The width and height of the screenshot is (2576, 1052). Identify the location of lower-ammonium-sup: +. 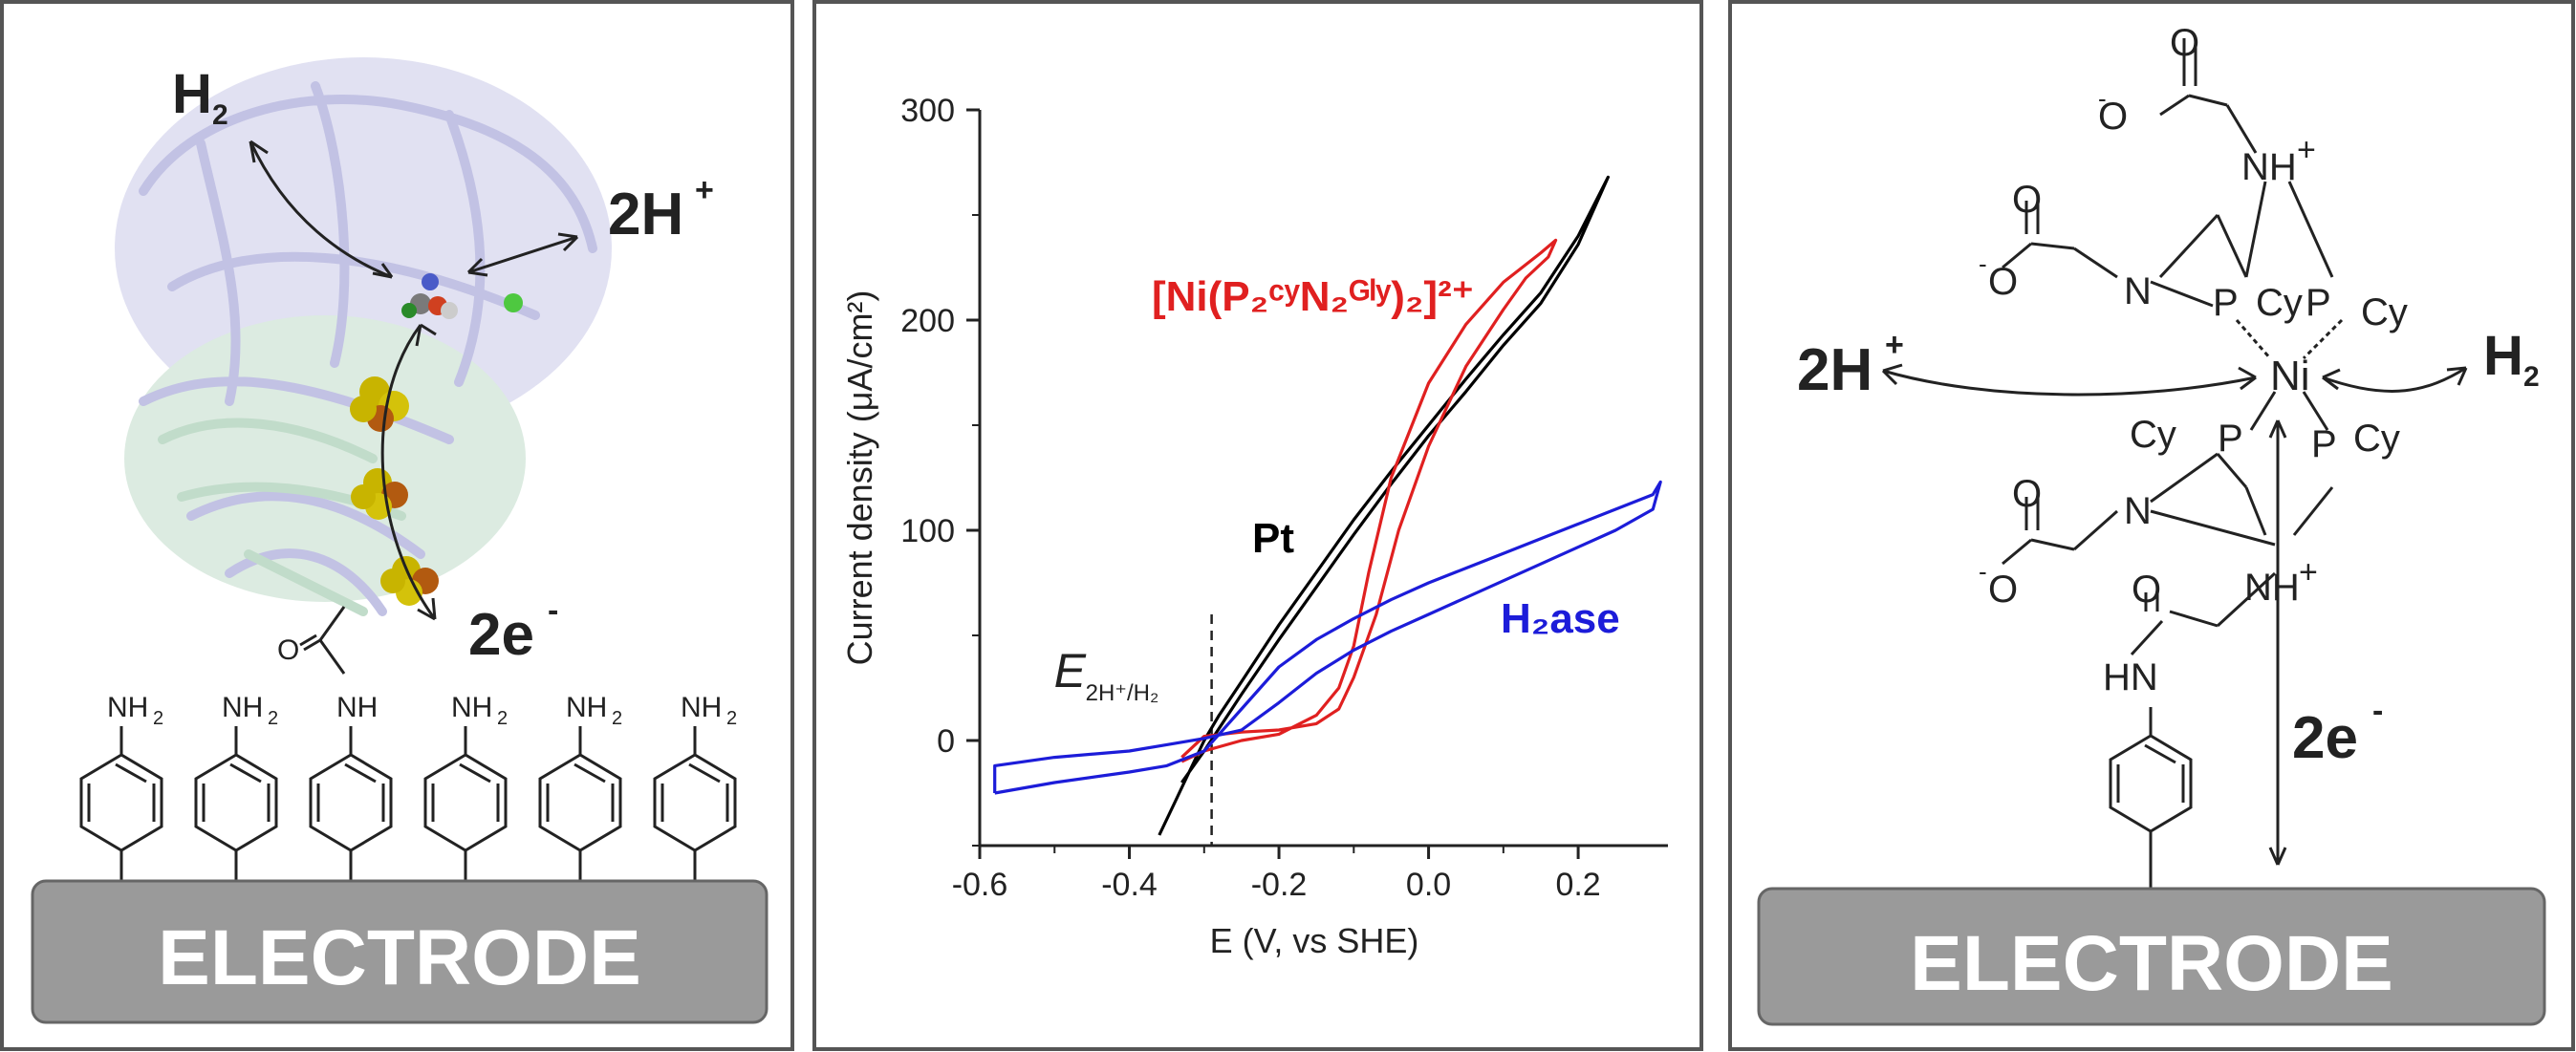
(2308, 572).